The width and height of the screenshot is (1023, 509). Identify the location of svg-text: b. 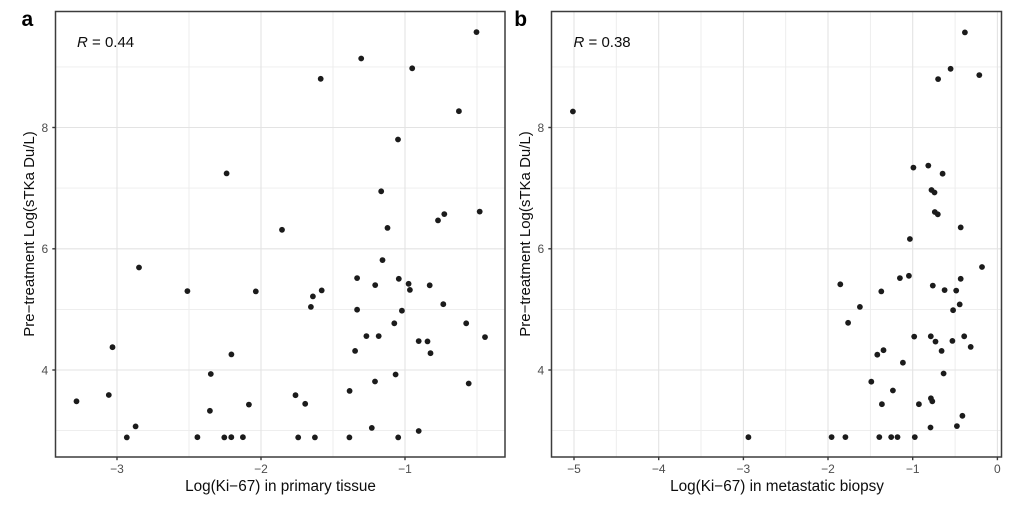
(520, 19).